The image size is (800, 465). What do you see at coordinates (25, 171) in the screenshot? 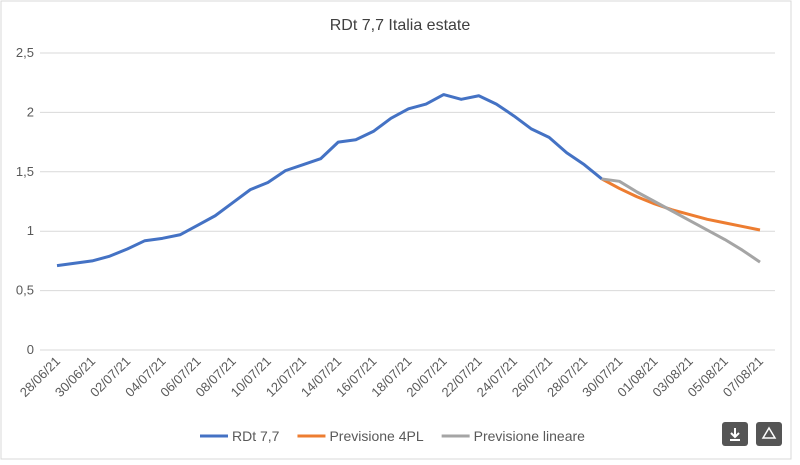
I see `y-tick-label: 1,5` at bounding box center [25, 171].